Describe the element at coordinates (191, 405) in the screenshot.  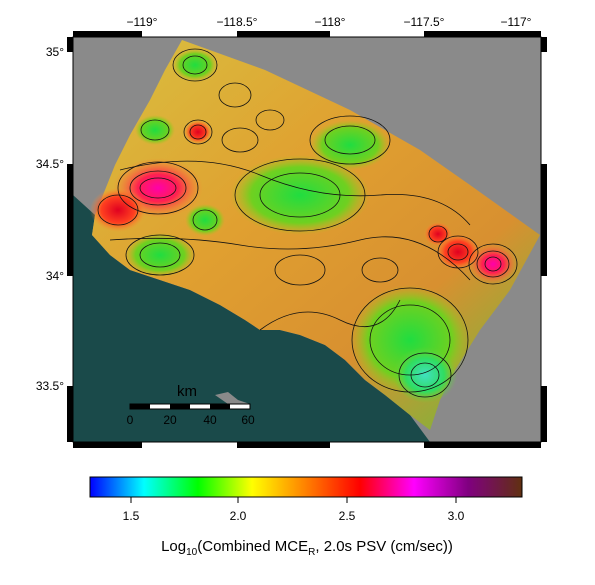
I see `scale-bar: km 0 20 40 60` at that location.